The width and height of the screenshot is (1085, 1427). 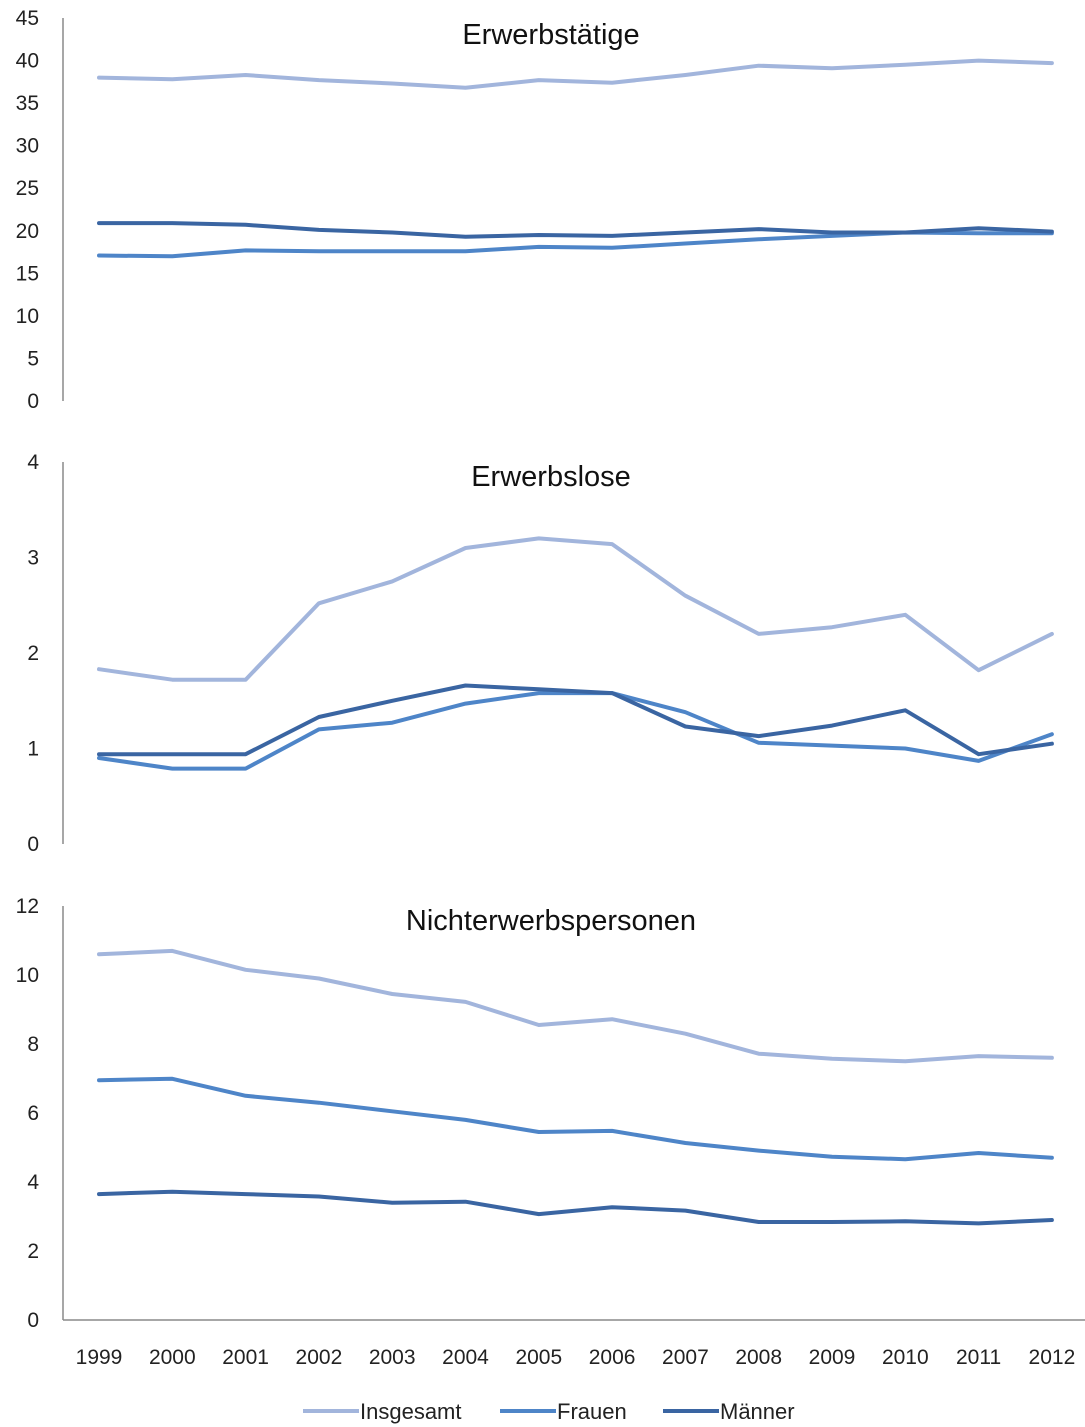 I want to click on y-tick-label: 40, so click(x=27, y=61).